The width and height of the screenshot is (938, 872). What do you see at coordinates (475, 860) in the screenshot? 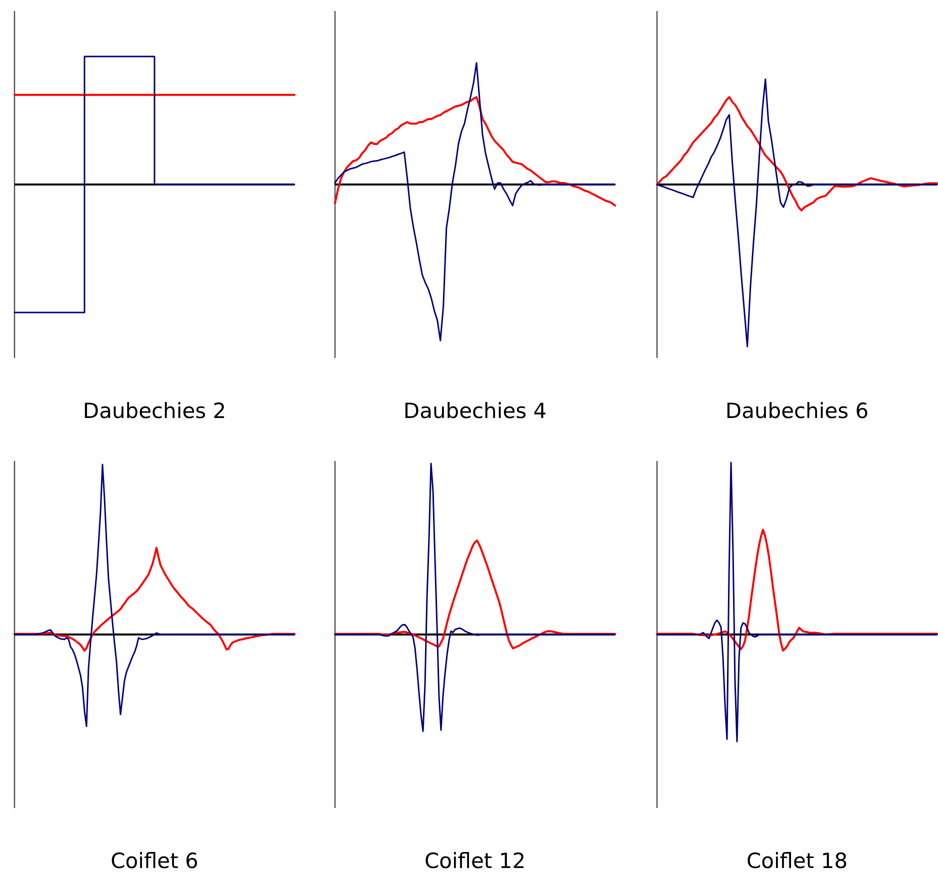
I see `text: Coiflet 12` at bounding box center [475, 860].